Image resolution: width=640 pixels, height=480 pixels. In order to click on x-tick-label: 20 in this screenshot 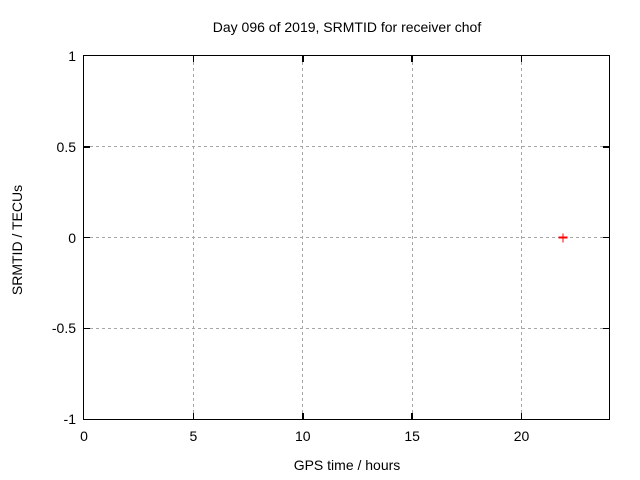, I will do `click(521, 436)`.